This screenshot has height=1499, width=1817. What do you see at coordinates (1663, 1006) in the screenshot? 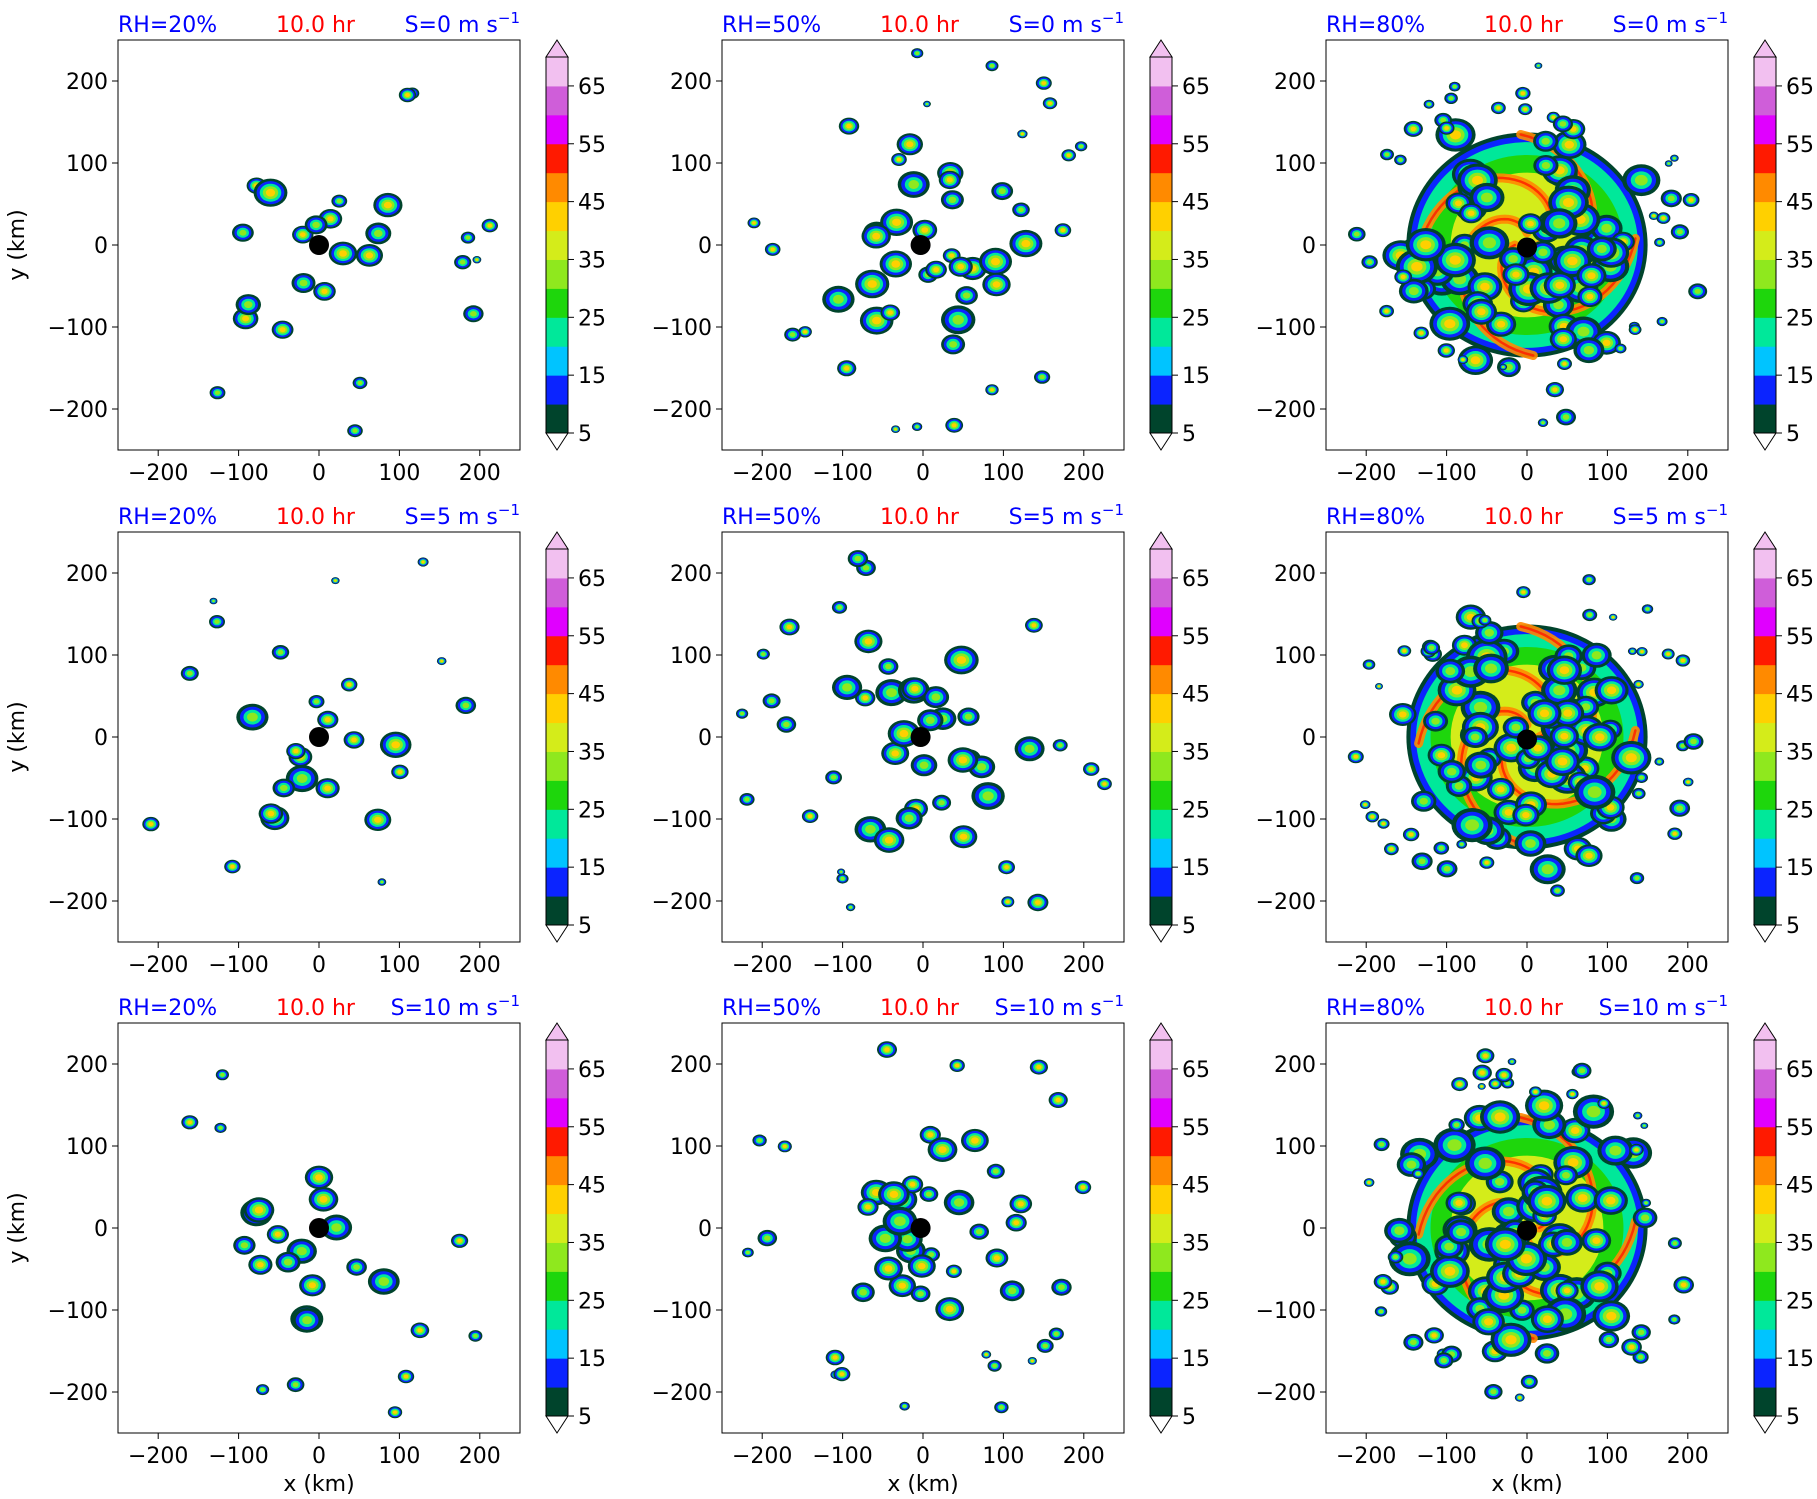
I see `shear-label: S=10 m s−1` at bounding box center [1663, 1006].